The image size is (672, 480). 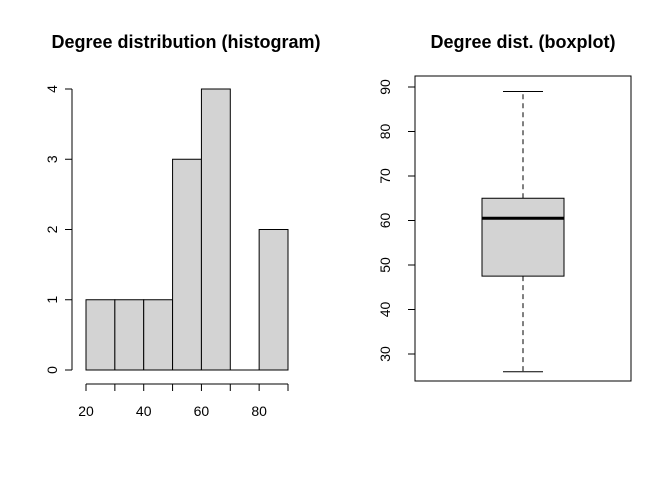 What do you see at coordinates (385, 87) in the screenshot?
I see `boxplot-y-tick-label: 90` at bounding box center [385, 87].